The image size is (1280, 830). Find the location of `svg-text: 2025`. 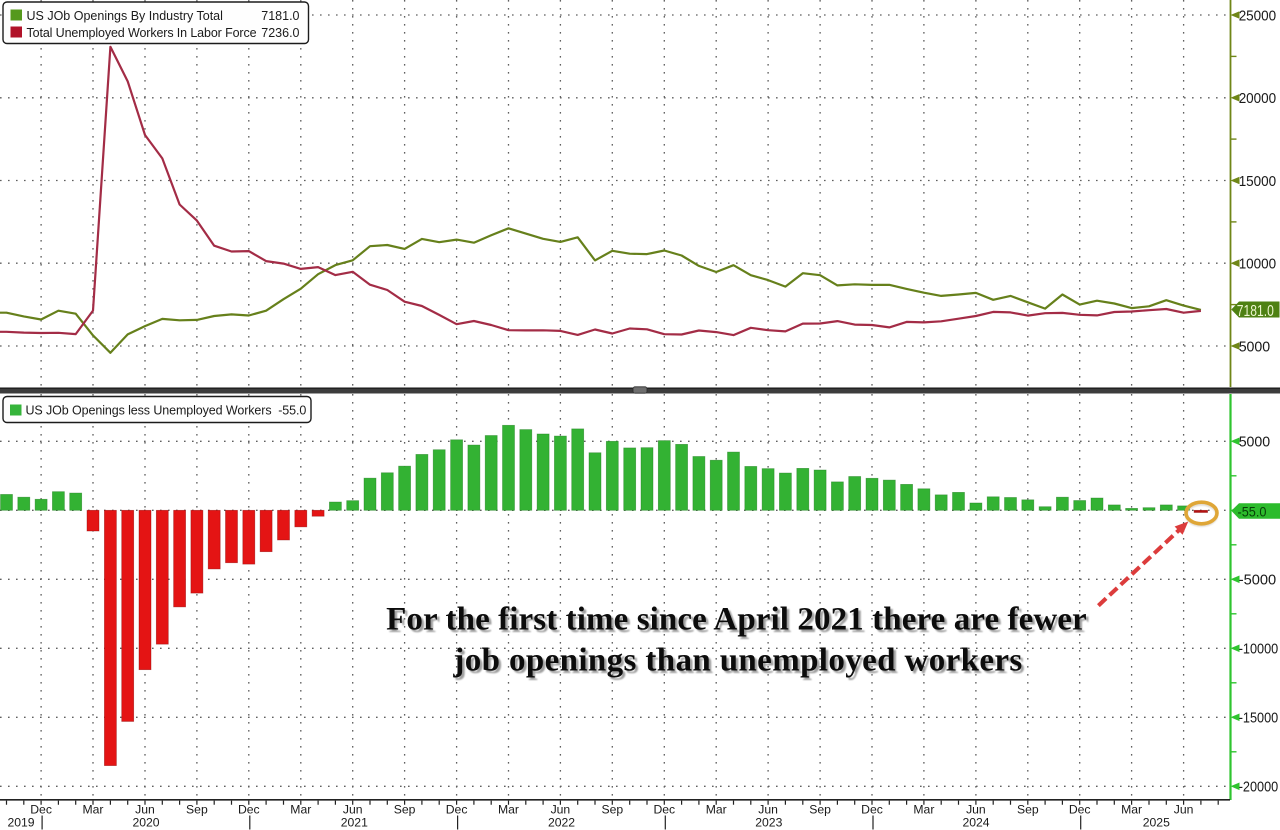

svg-text: 2025 is located at coordinates (1156, 823).